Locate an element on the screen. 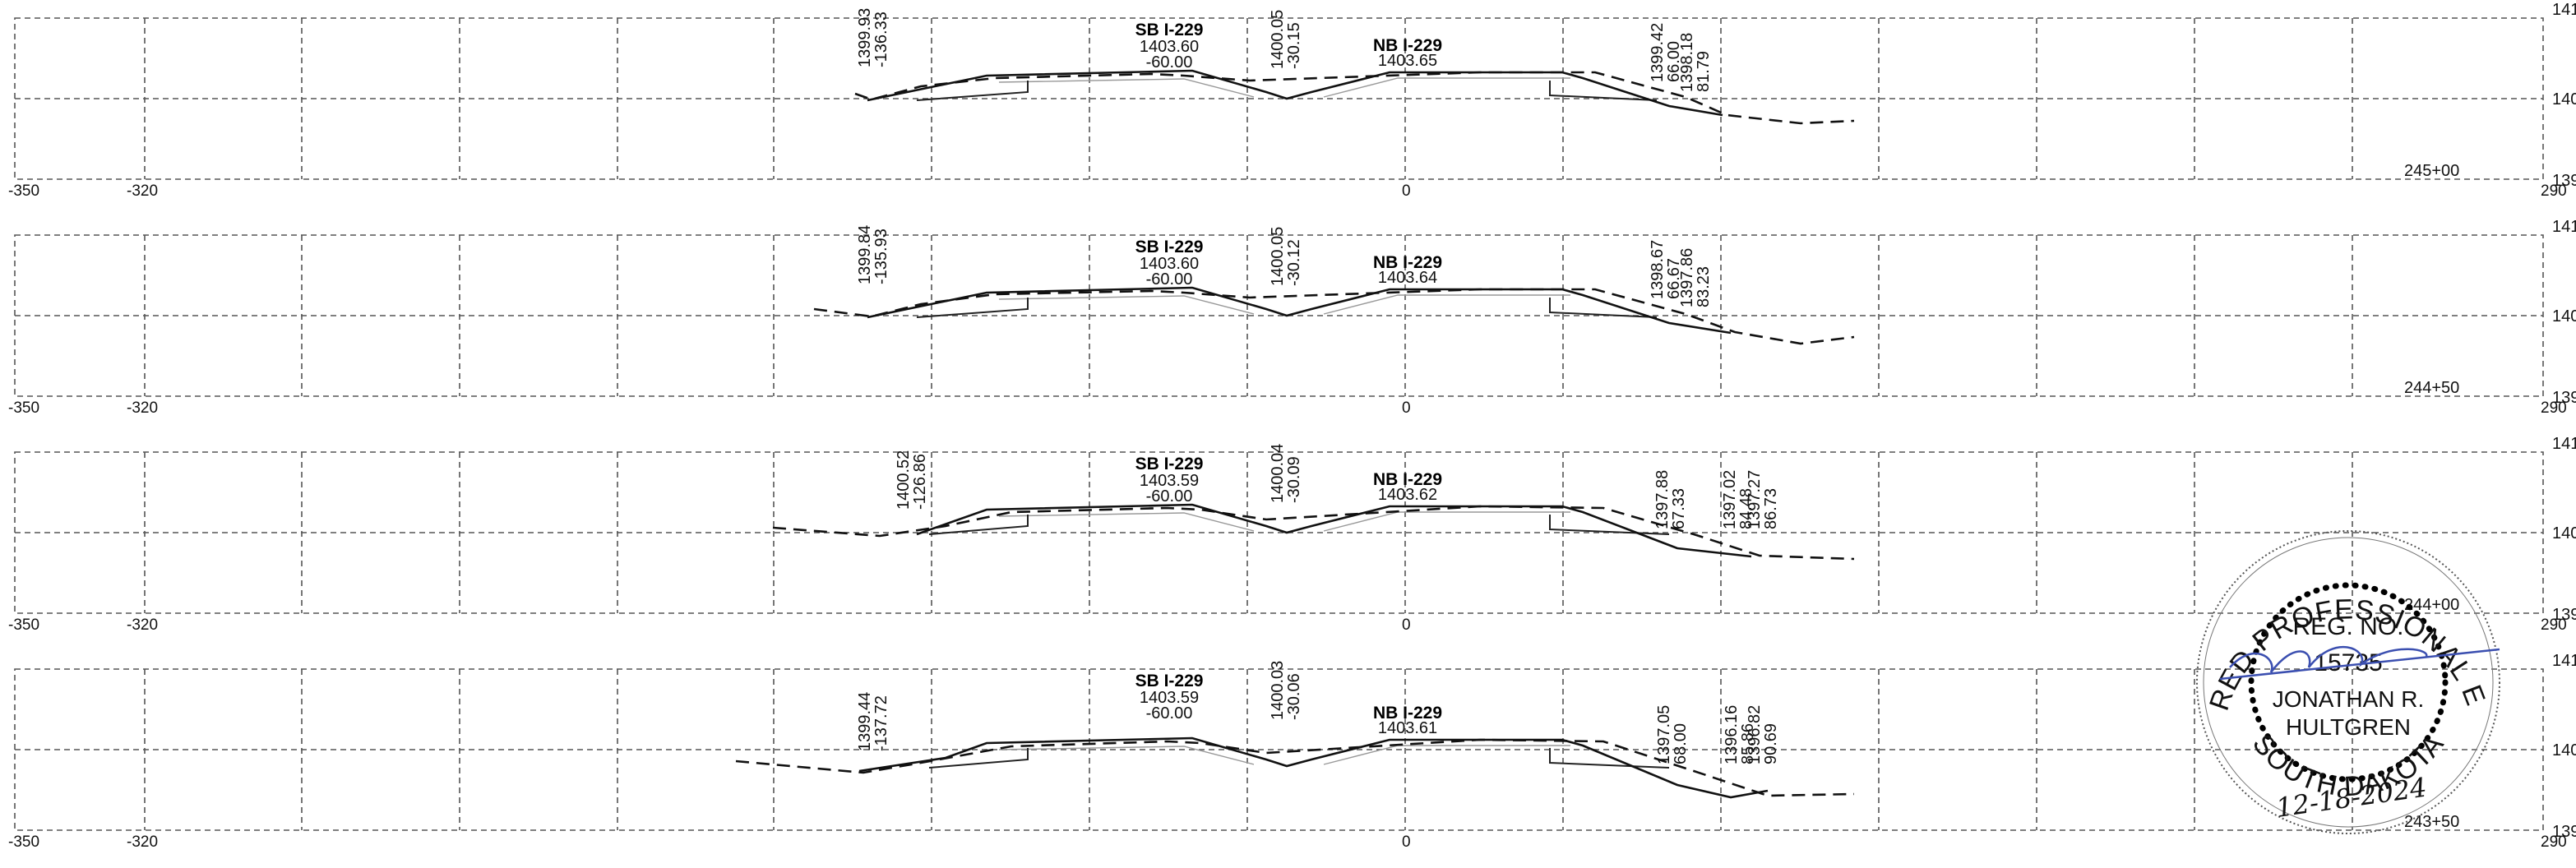 Image resolution: width=2576 pixels, height=868 pixels. nb-elevation: 1403.64 is located at coordinates (1407, 278).